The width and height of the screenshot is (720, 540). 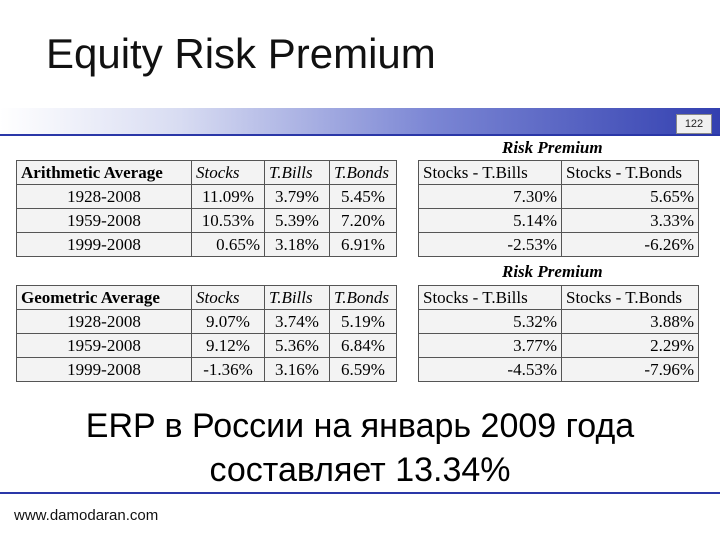 What do you see at coordinates (297, 196) in the screenshot?
I see `value-cell: 3.79%` at bounding box center [297, 196].